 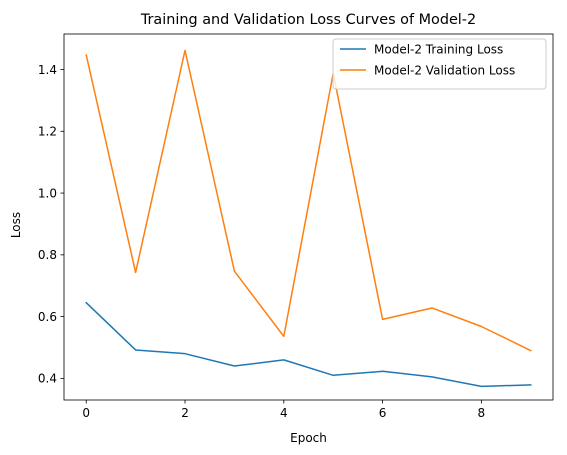 I want to click on x-tick-label: 2, so click(x=185, y=413).